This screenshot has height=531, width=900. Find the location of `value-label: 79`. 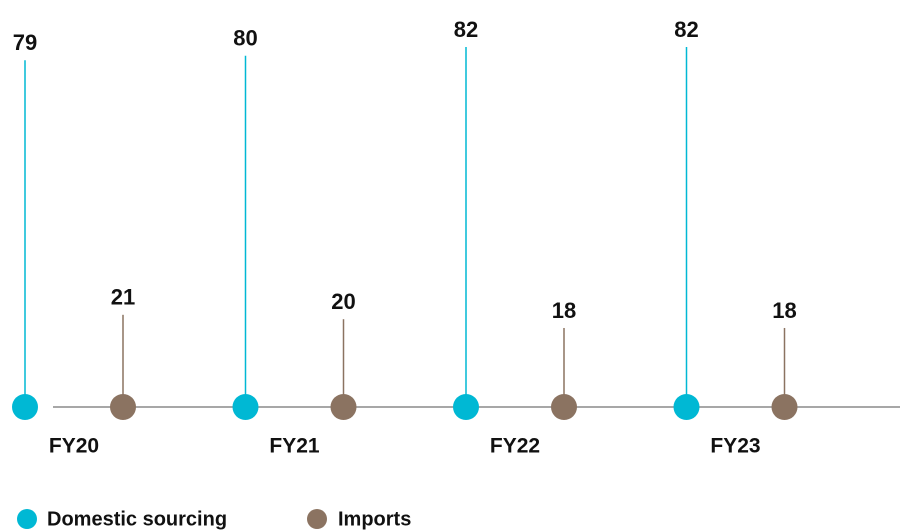

value-label: 79 is located at coordinates (25, 42).